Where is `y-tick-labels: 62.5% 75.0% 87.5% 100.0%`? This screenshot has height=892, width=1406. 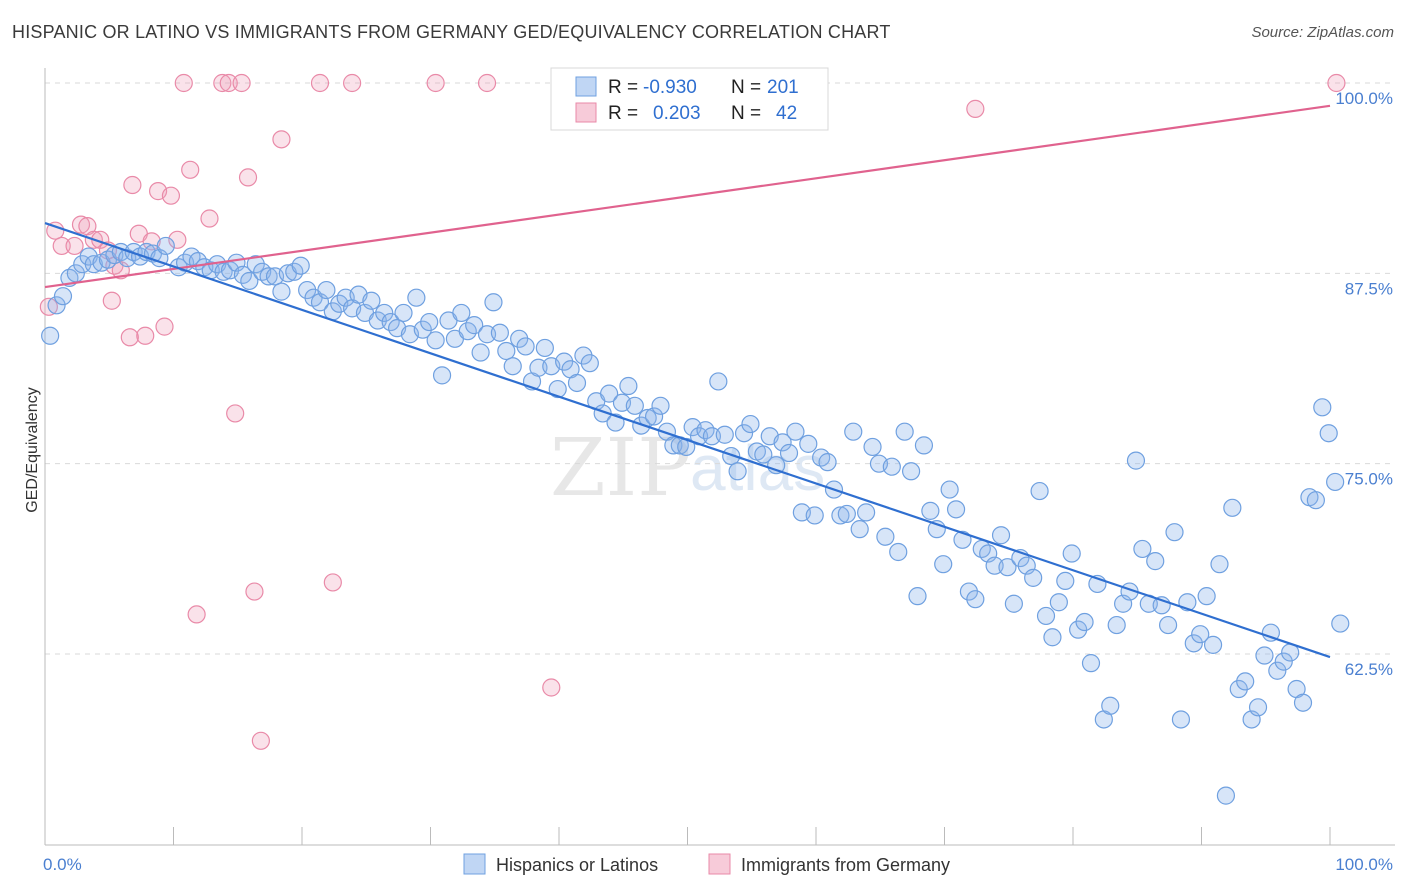
y-tick-labels: 62.5% 75.0% 87.5% 100.0% is located at coordinates (1364, 384).